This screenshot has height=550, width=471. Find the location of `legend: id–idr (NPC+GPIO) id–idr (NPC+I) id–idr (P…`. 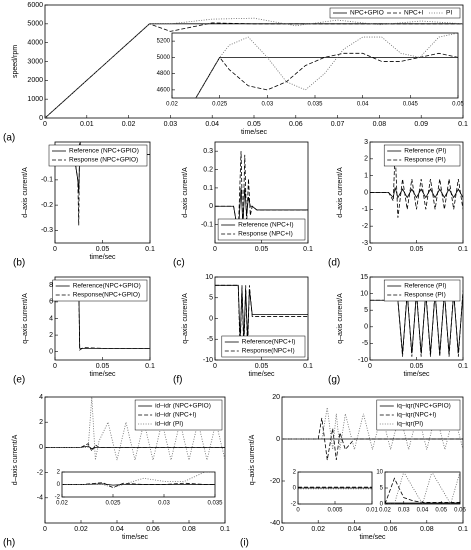

legend: id–idr (NPC+GPIO) id–idr (NPC+I) id–idr (P… is located at coordinates (178, 415).